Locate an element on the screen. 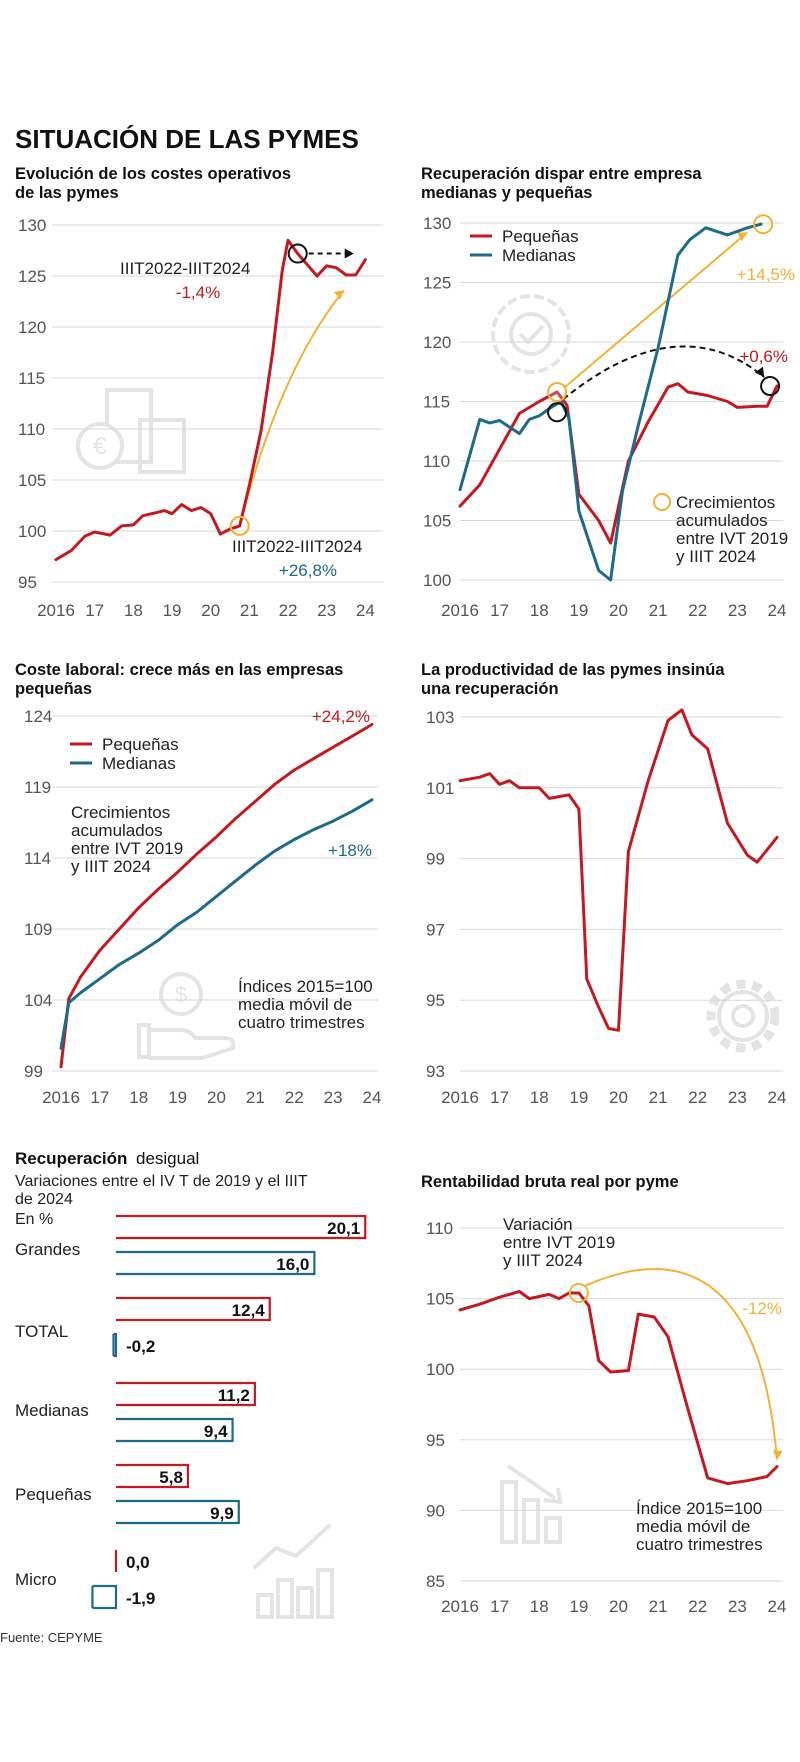  category-label: TOTAL is located at coordinates (41, 1331).